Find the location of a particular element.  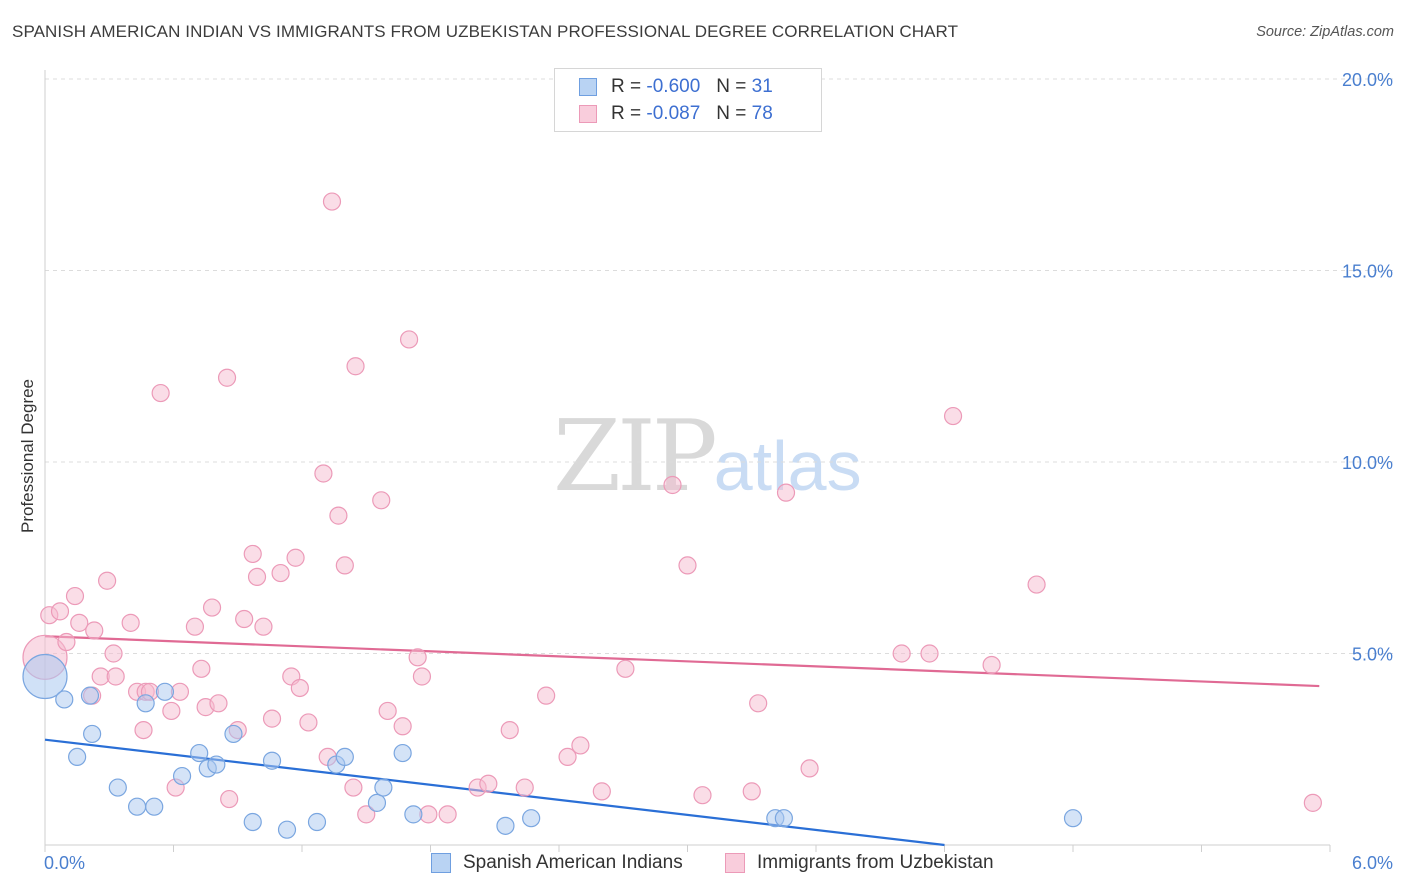

y-tick-label: 10.0% is located at coordinates (1367, 463).